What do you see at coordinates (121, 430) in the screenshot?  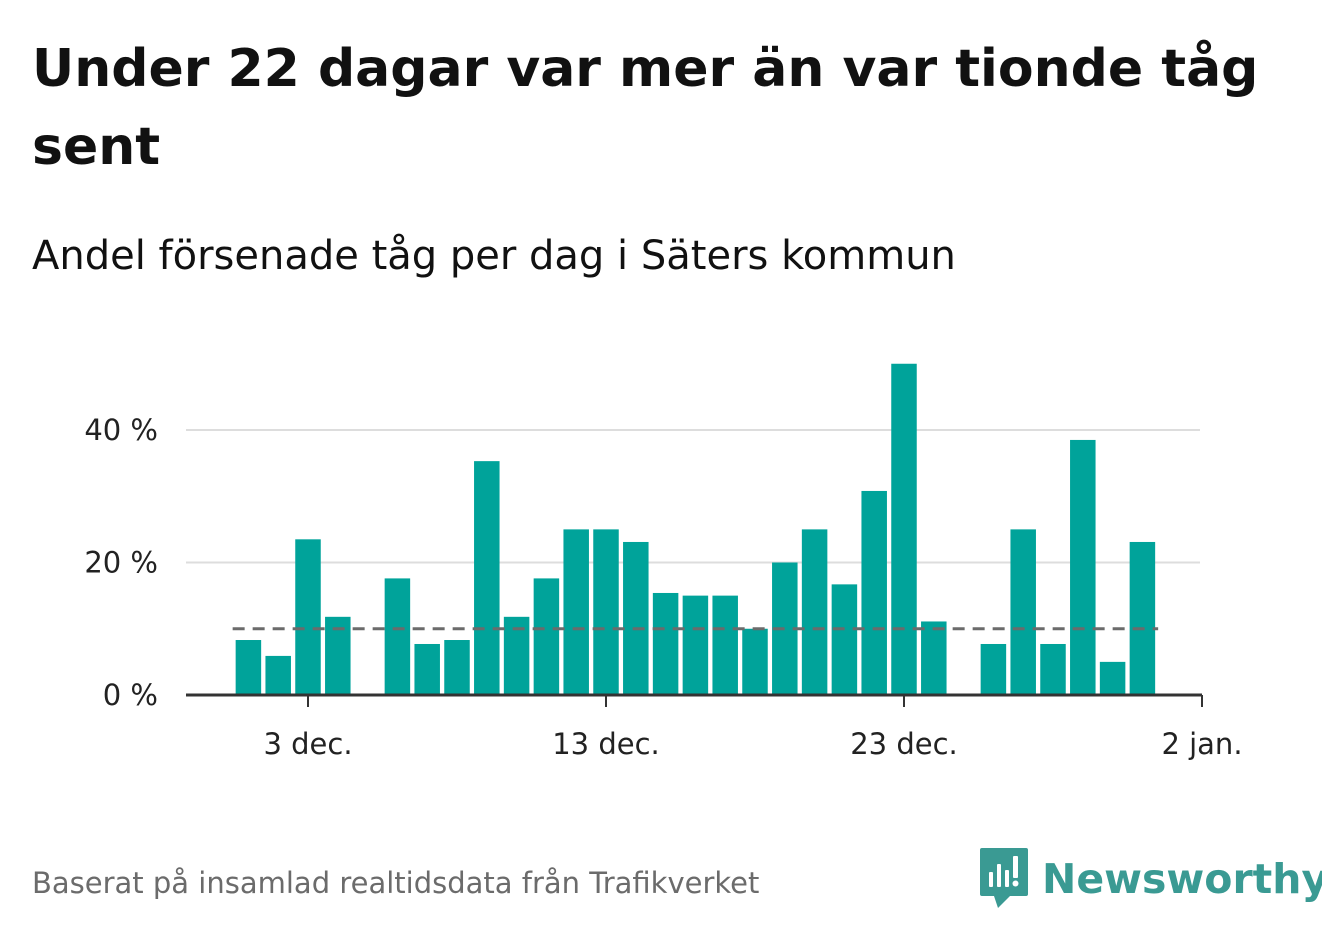 I see `y-tick-label: 40 %` at bounding box center [121, 430].